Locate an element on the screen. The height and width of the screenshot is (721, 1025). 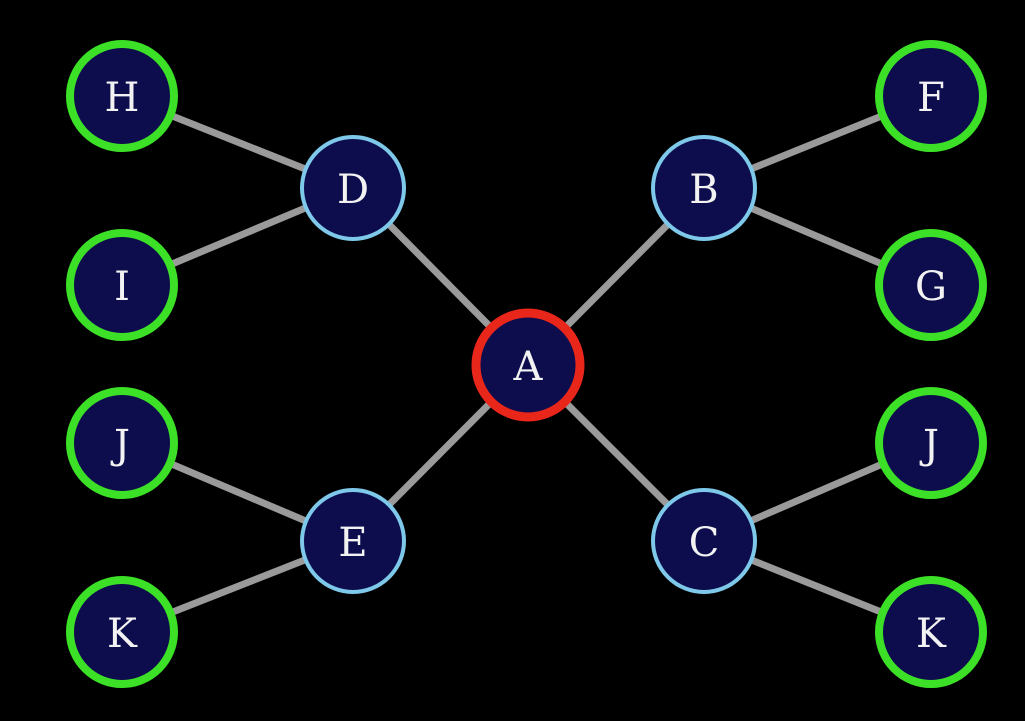
node-circle-c is located at coordinates (704, 541).